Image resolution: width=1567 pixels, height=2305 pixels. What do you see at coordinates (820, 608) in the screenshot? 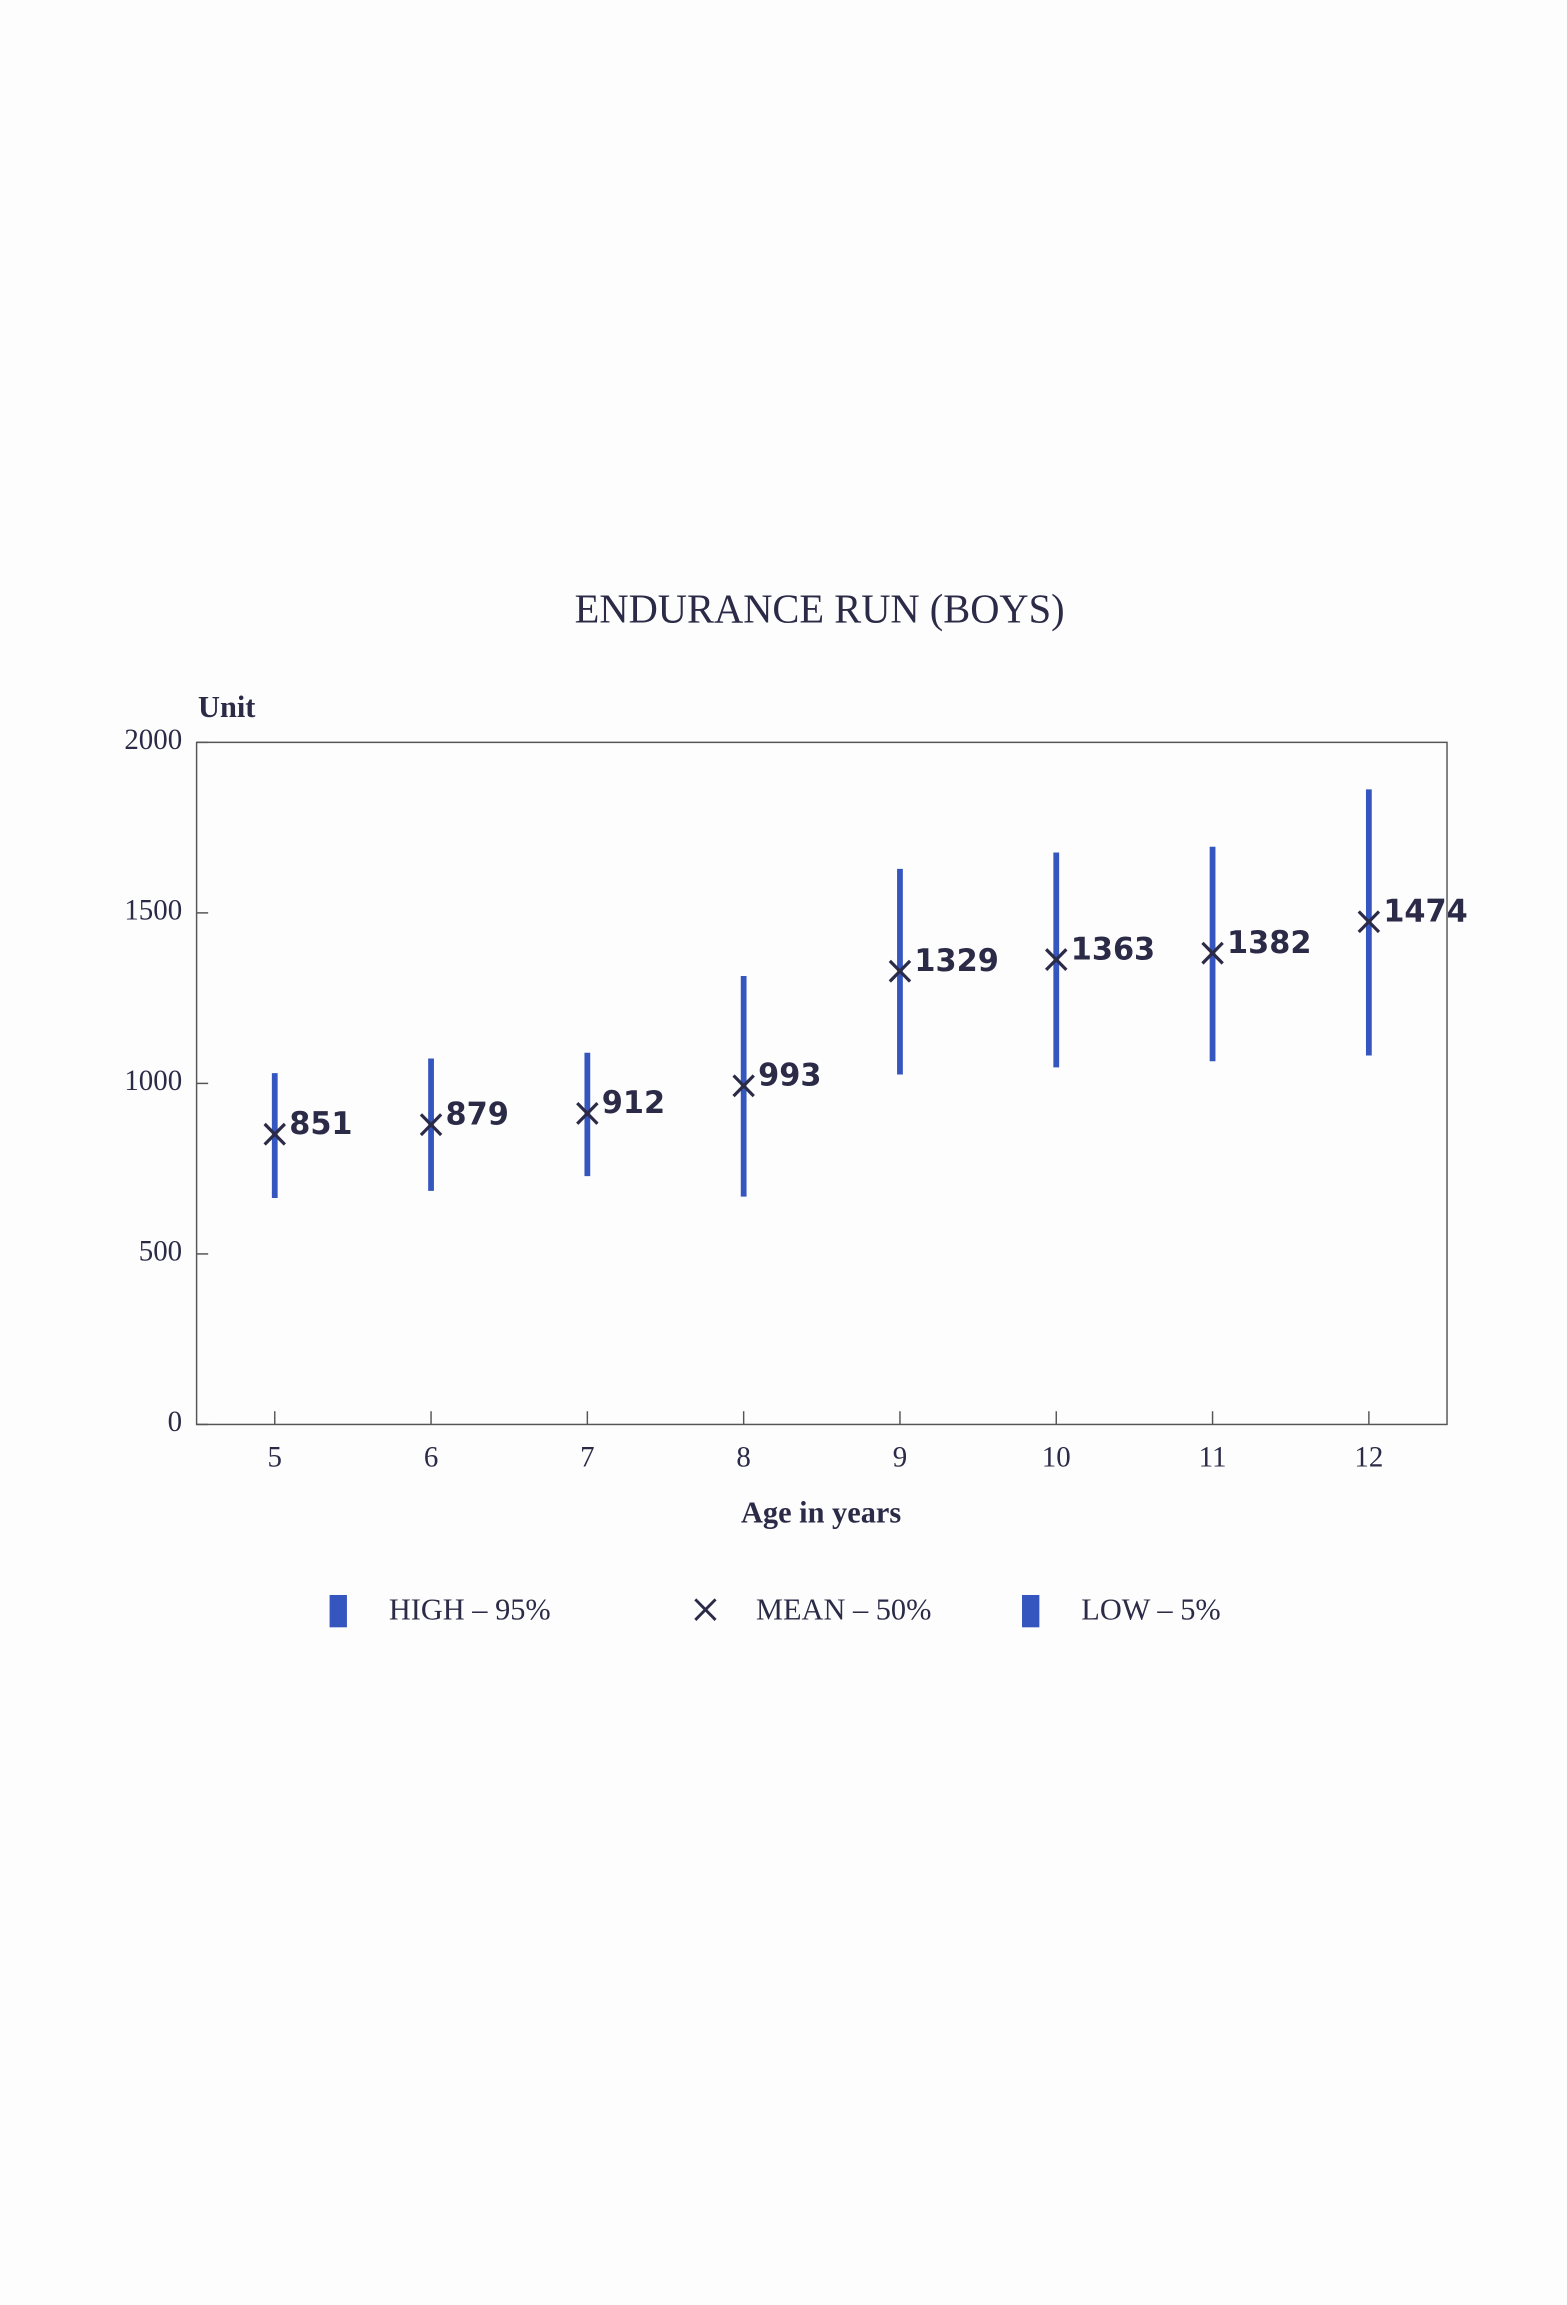
I see `chart-title: ENDURANCE RUN (BOYS)` at bounding box center [820, 608].